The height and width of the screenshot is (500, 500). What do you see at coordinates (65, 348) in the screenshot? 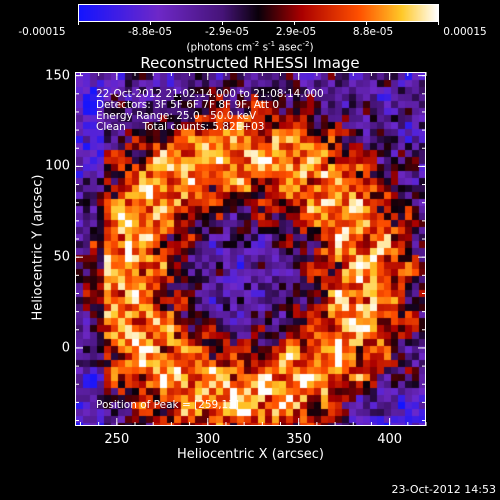
I see `y-tick-label: 0` at bounding box center [65, 348].